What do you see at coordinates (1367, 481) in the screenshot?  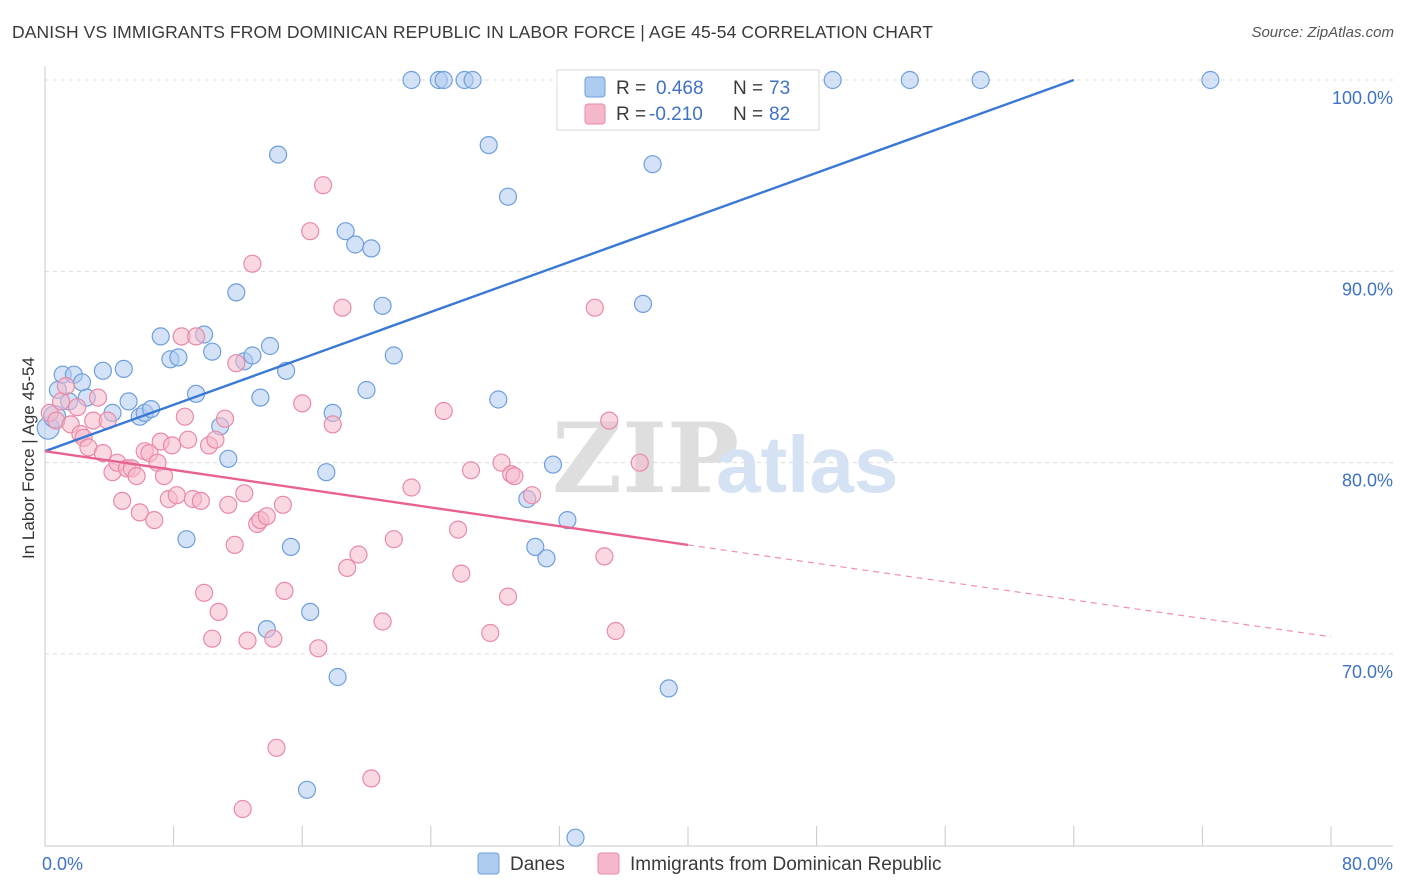 I see `y-tick-label: 80.0%` at bounding box center [1367, 481].